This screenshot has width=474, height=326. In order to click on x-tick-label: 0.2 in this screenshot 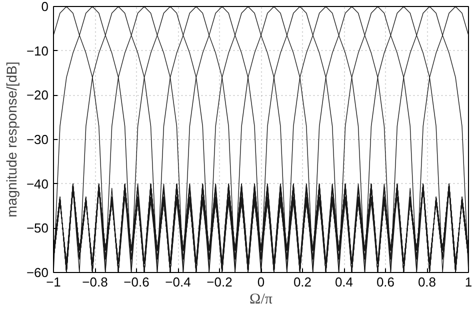, I will do `click(302, 282)`.